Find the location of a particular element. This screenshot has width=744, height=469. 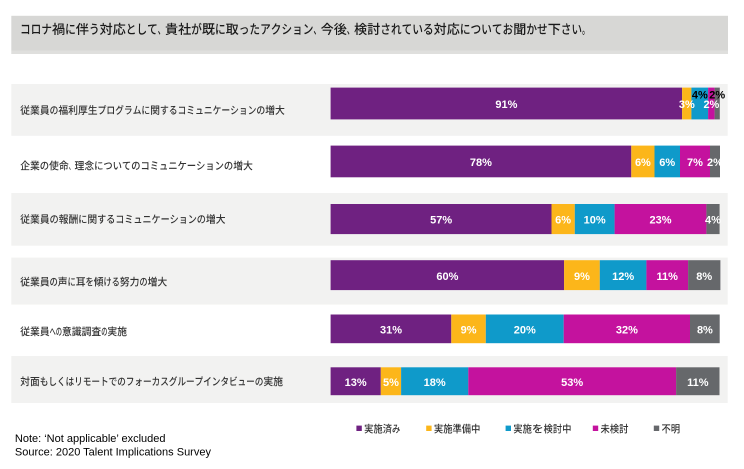

svg-text: 13% is located at coordinates (356, 383).